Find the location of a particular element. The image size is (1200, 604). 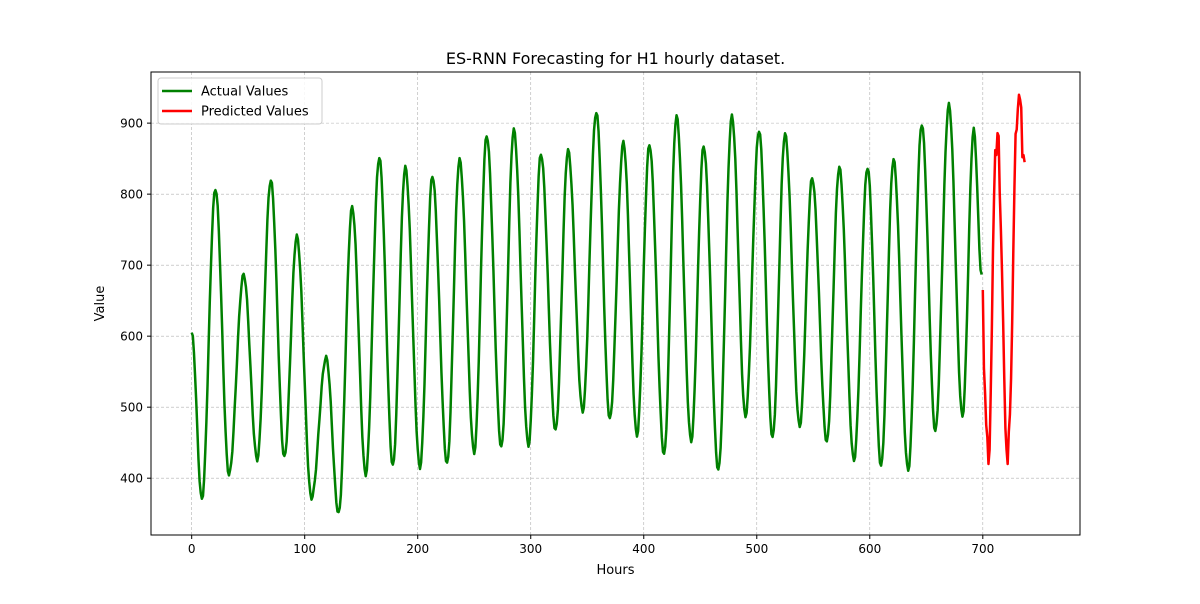

legend-label-actual: Actual Values is located at coordinates (245, 92).